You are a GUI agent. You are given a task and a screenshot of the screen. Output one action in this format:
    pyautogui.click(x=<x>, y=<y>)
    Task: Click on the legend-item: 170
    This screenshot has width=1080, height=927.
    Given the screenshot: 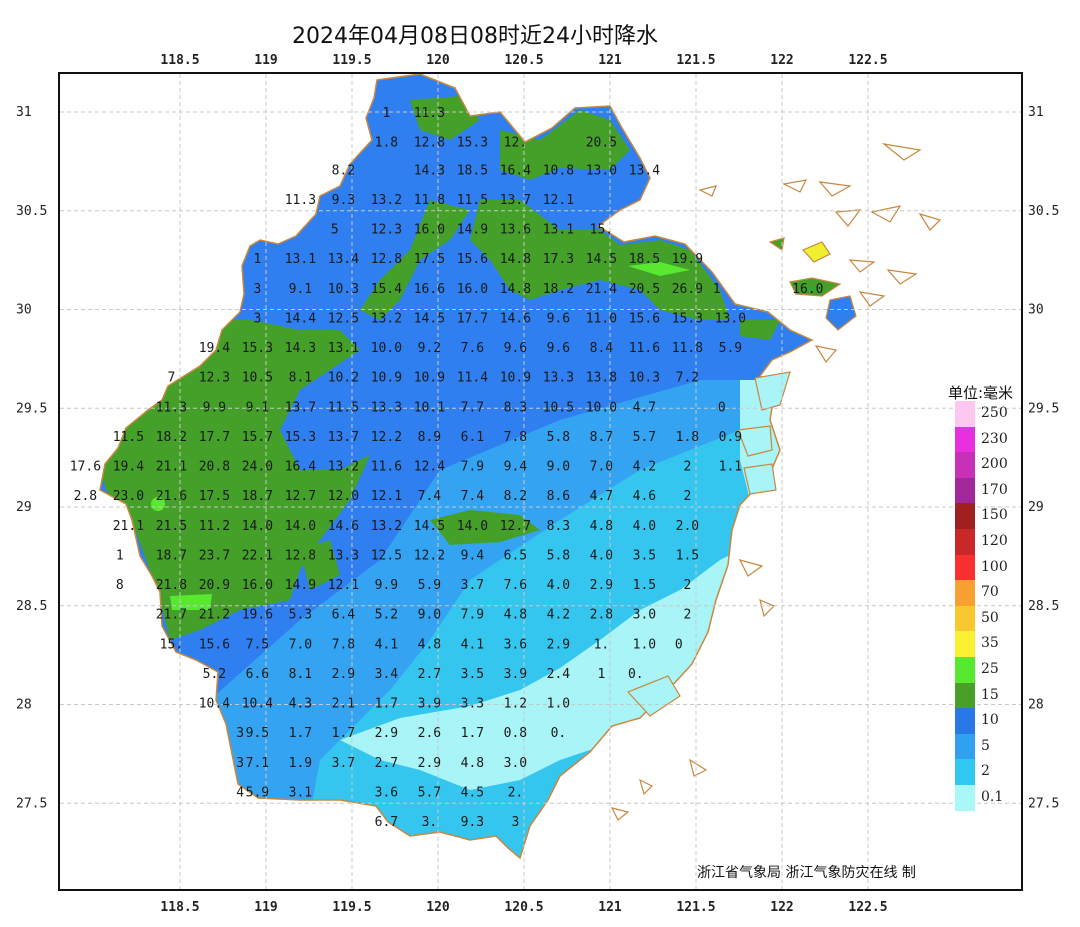 What is the action you would take?
    pyautogui.click(x=990, y=490)
    